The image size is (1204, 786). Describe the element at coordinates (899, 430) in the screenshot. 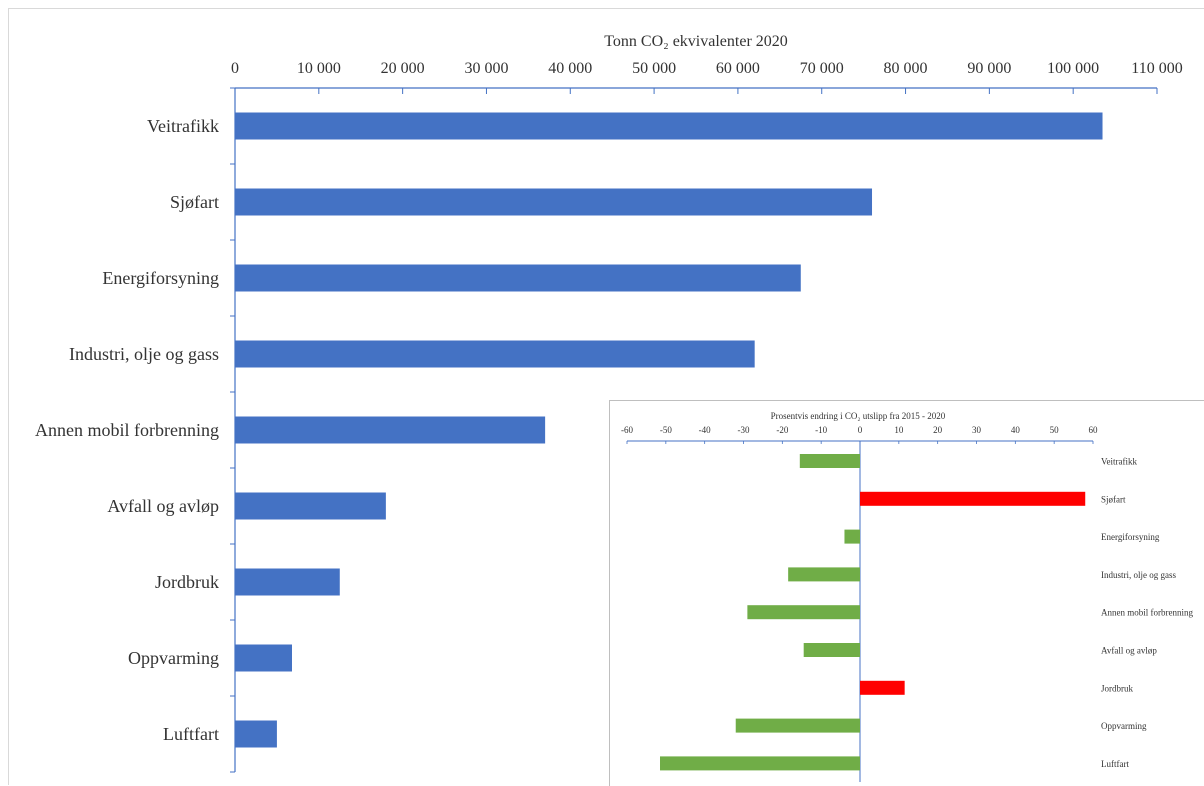

I see `inset-x-tick-label: 10` at that location.